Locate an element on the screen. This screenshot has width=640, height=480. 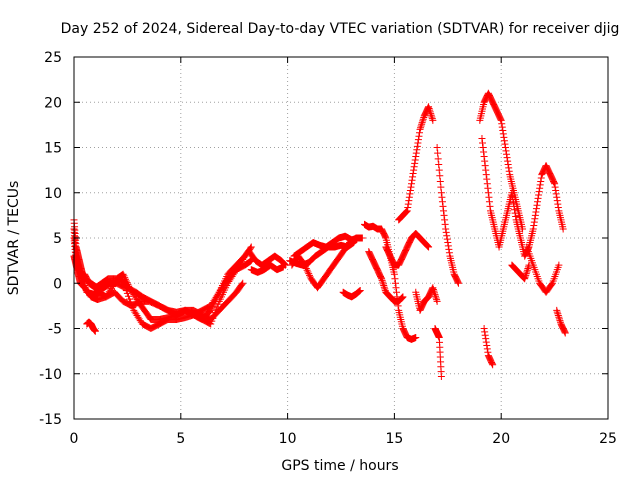
series-t12 is located at coordinates (386, 276).